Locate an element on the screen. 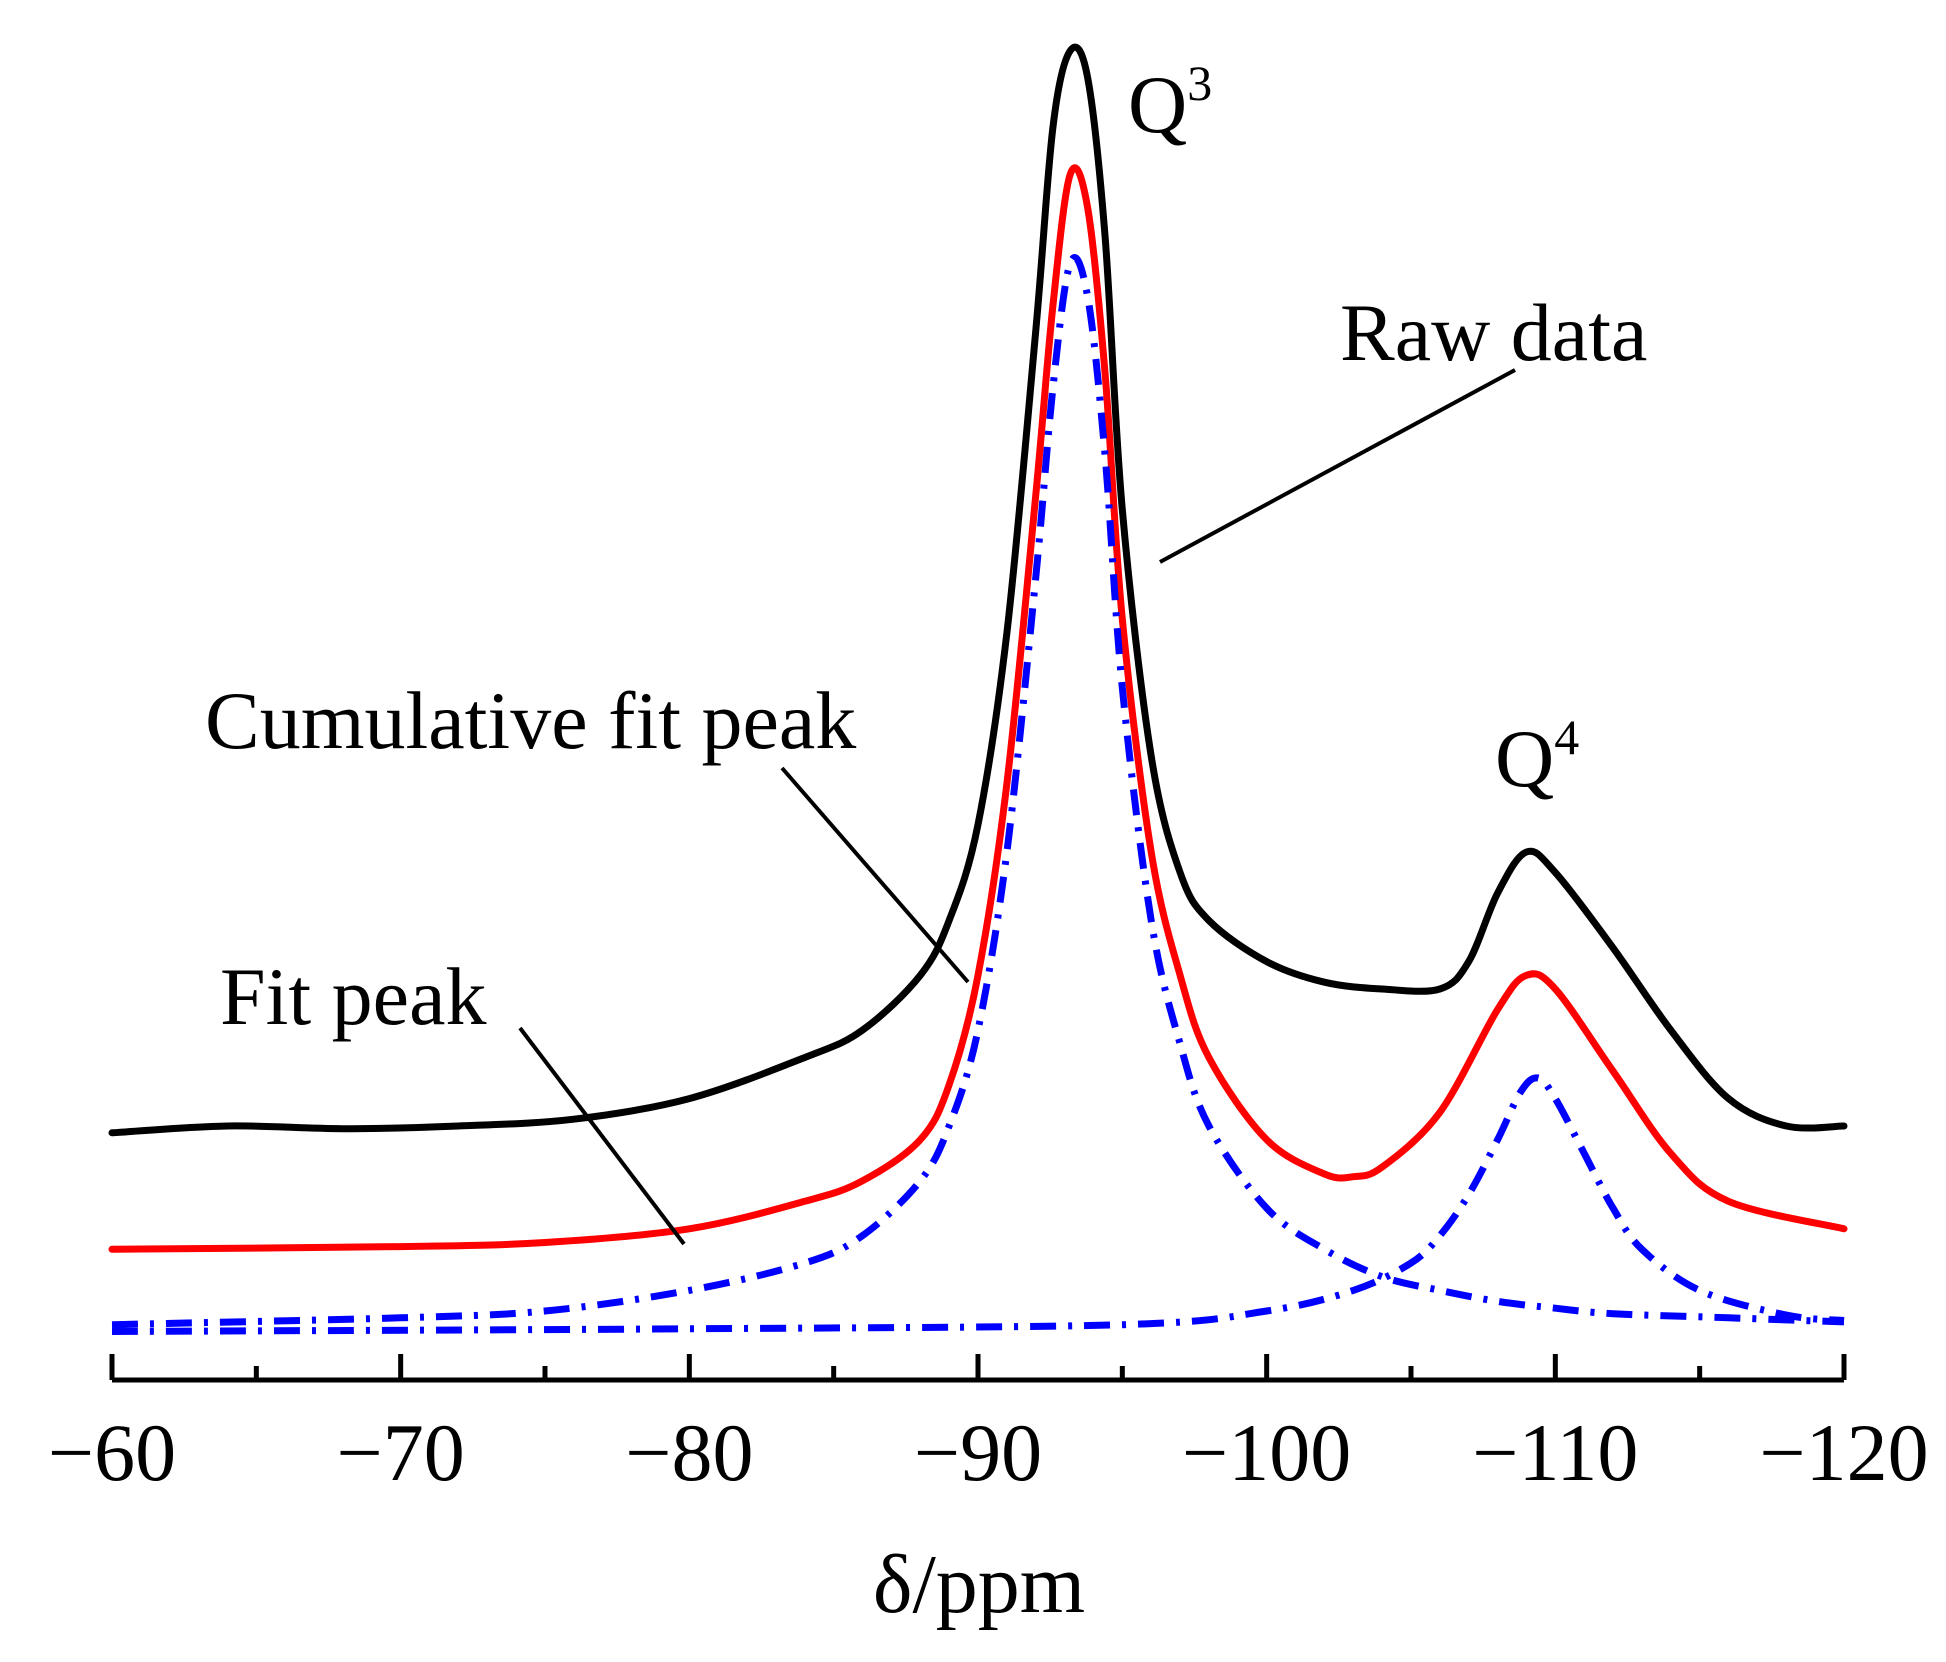 Image resolution: width=1946 pixels, height=1662 pixels. q4-peak-label-superscript: 4 is located at coordinates (1566, 737).